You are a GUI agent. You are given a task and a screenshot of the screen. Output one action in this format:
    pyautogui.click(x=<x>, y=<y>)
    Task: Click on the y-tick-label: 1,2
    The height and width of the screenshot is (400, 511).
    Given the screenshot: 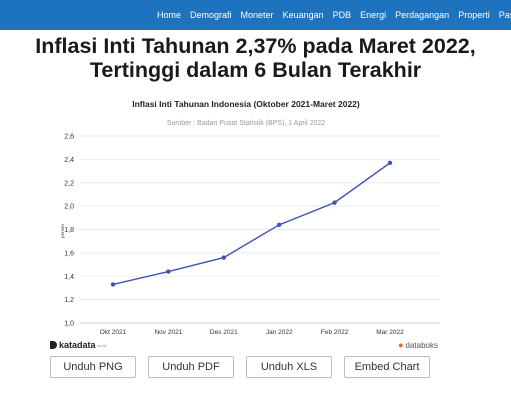 What is the action you would take?
    pyautogui.click(x=69, y=300)
    